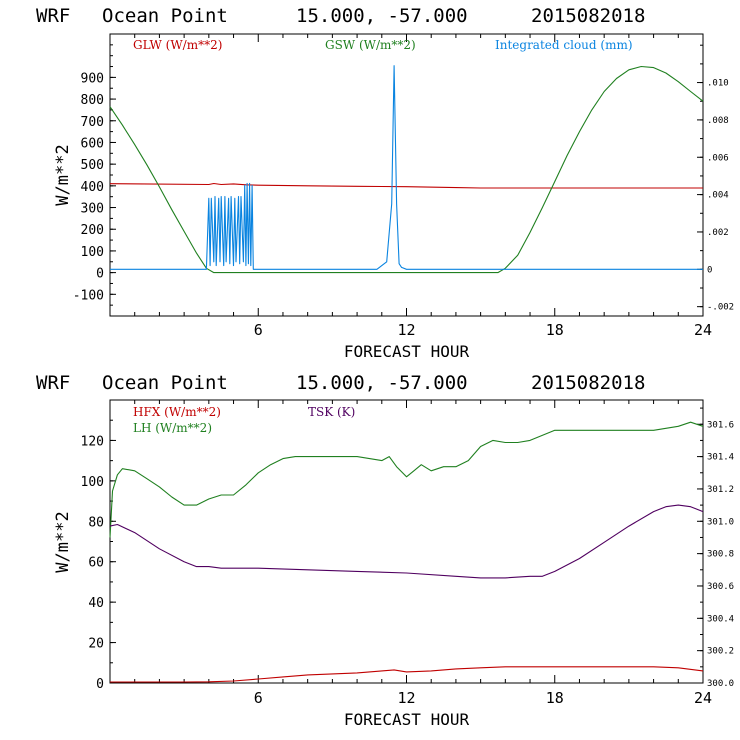  Describe the element at coordinates (88, 295) in the screenshot. I see `y-tick-label: -100` at that location.